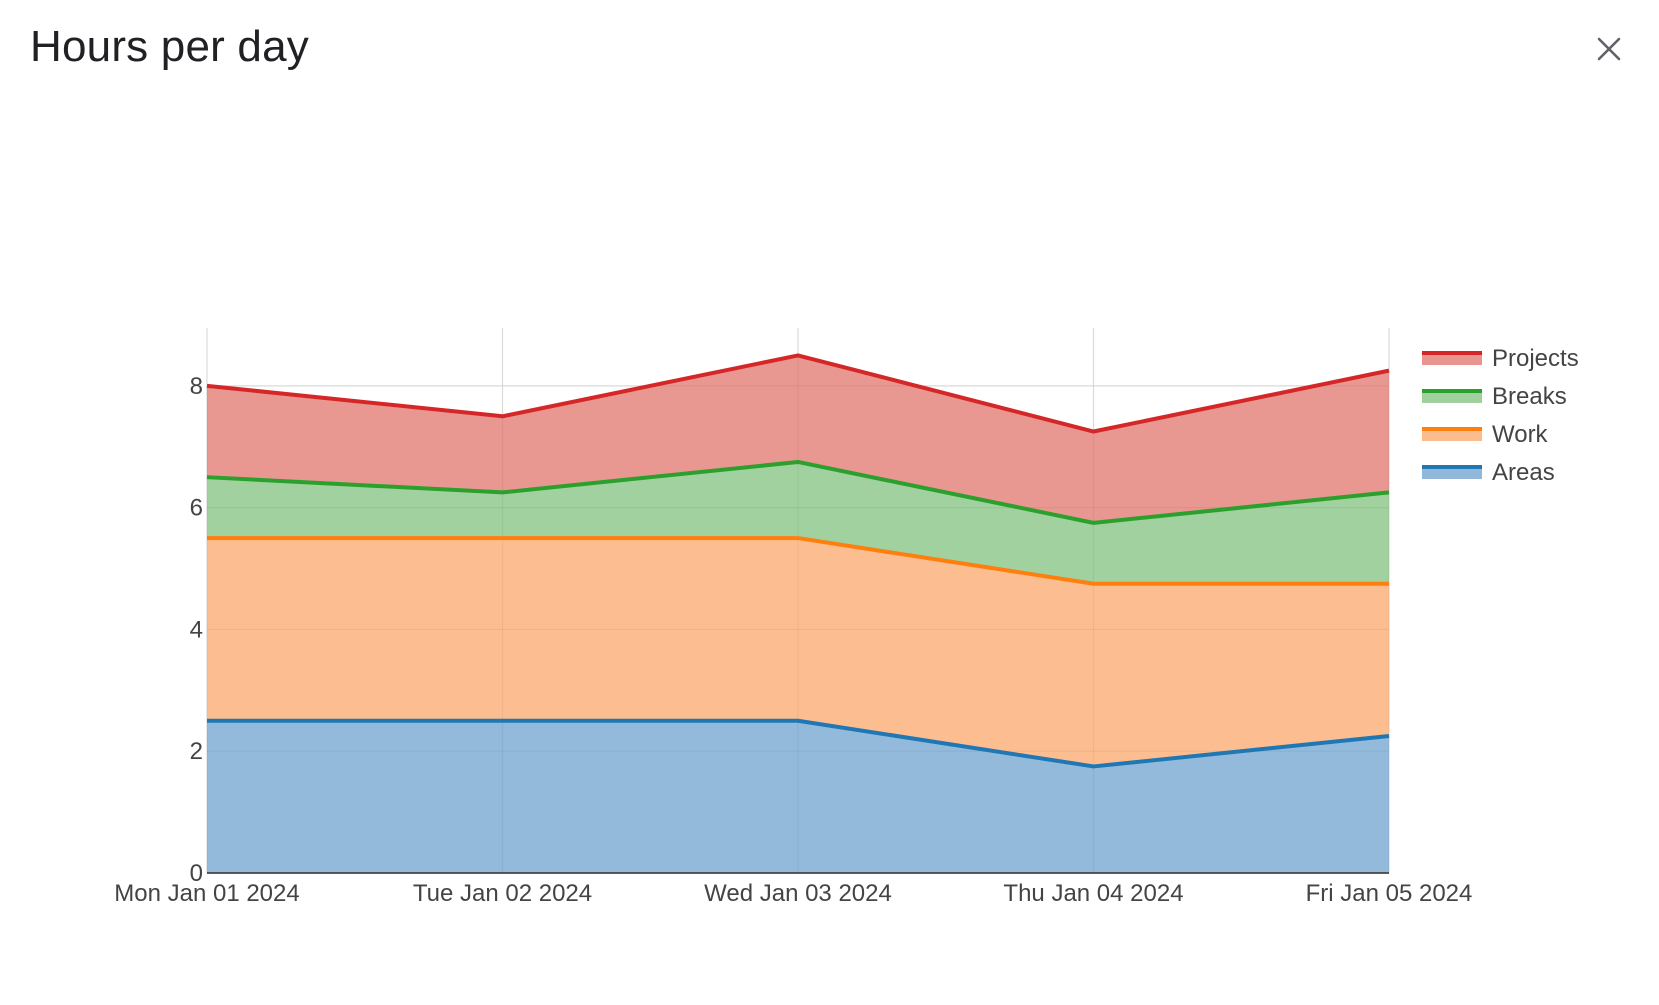 Image resolution: width=1659 pixels, height=1005 pixels. Describe the element at coordinates (1389, 893) in the screenshot. I see `x-tick-label: Fri Jan 05 2024` at that location.